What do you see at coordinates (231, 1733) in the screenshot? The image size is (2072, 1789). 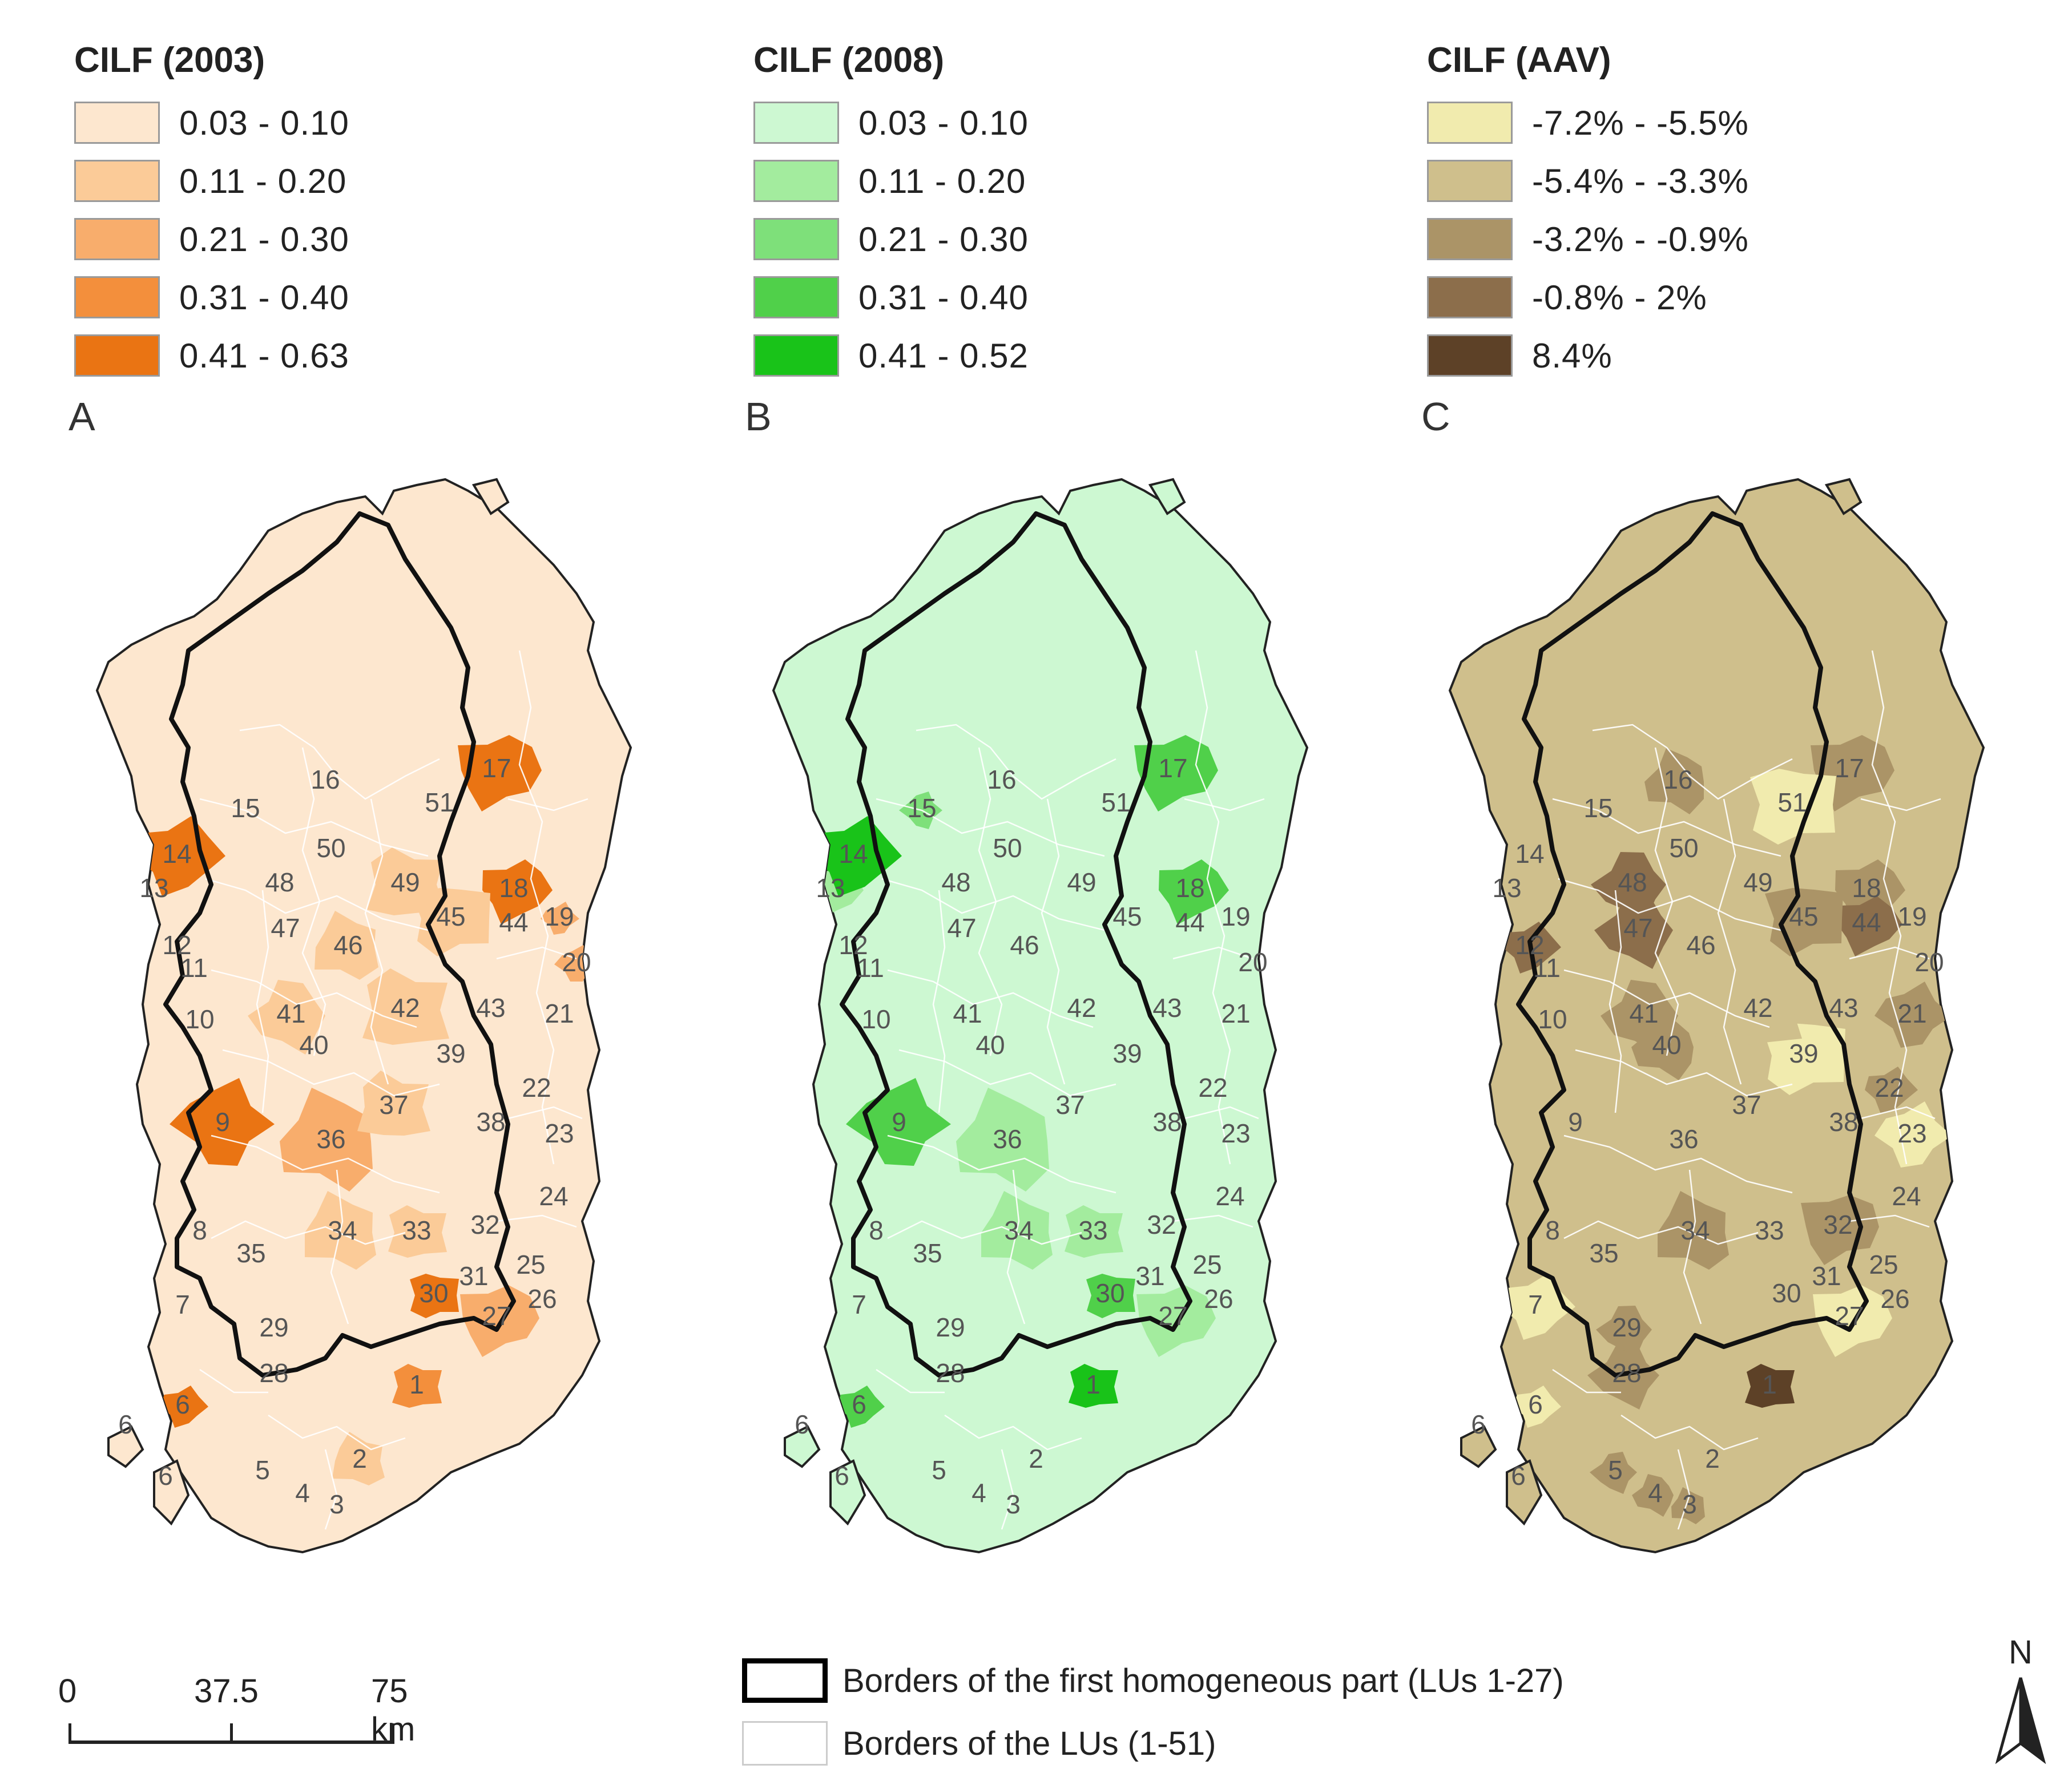 I see `scale-tick` at bounding box center [231, 1733].